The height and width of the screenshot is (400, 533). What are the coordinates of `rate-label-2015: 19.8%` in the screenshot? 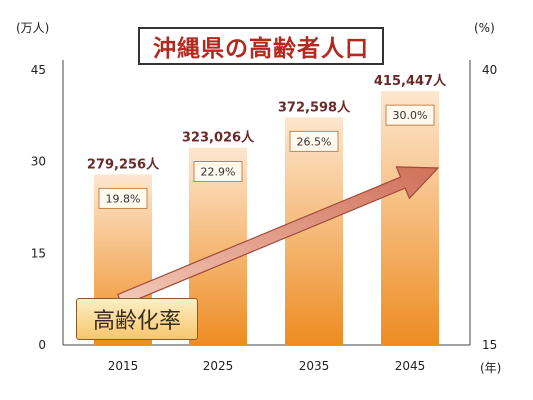 It's located at (123, 198).